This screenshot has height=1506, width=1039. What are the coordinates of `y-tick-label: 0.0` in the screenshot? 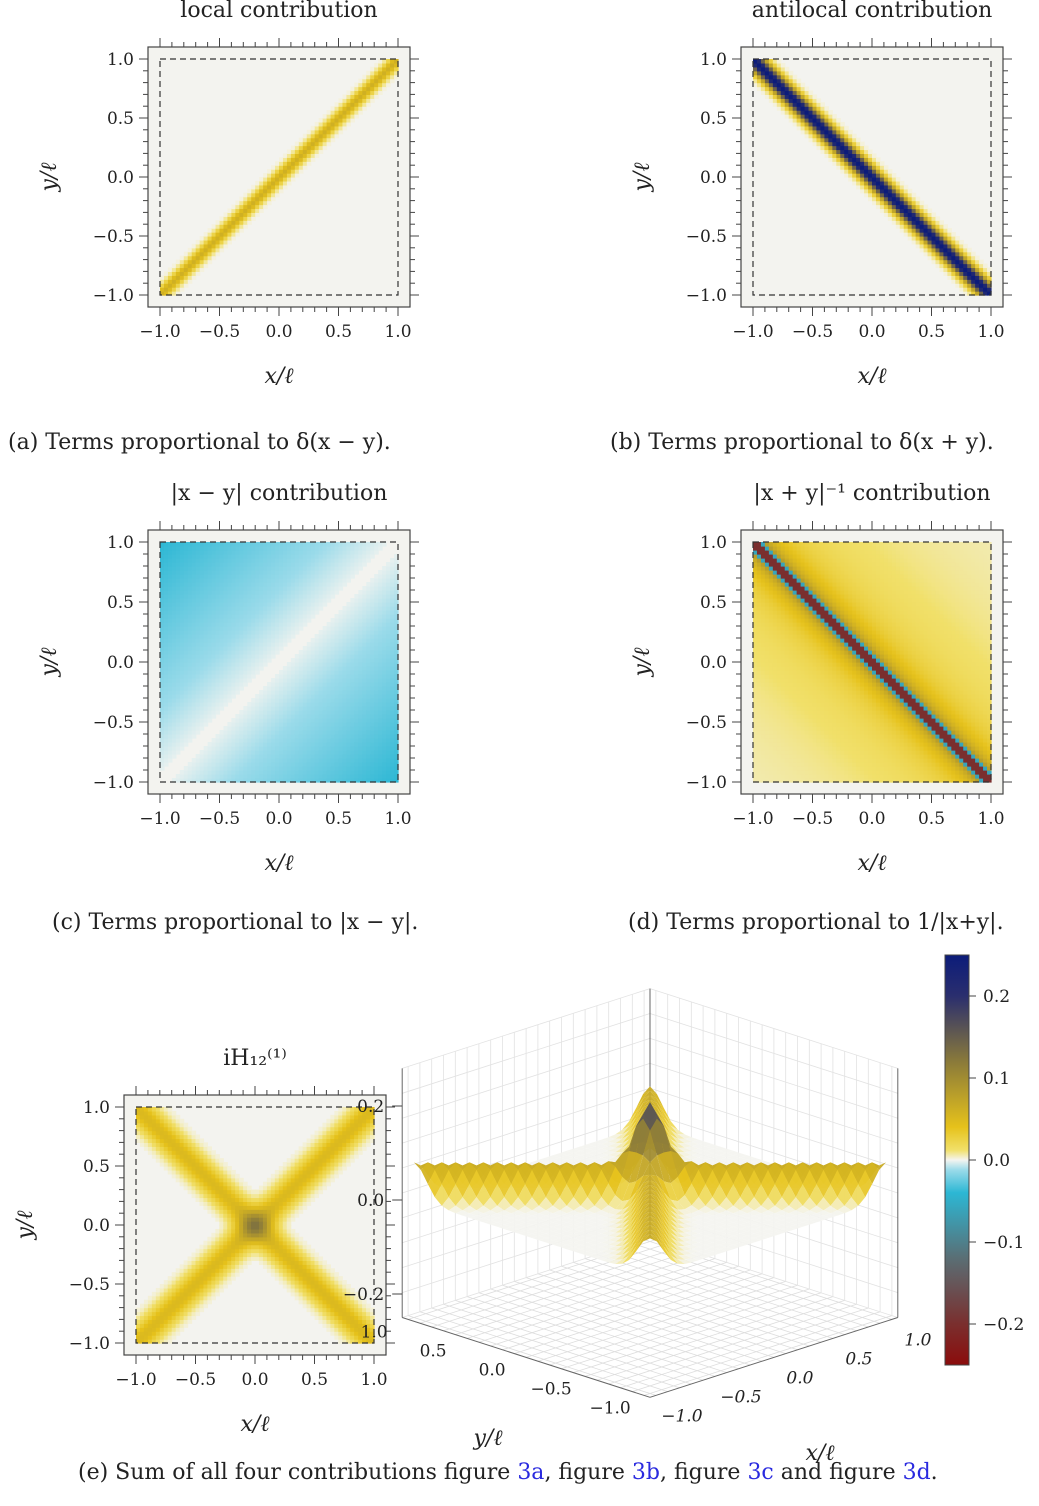 It's located at (713, 178).